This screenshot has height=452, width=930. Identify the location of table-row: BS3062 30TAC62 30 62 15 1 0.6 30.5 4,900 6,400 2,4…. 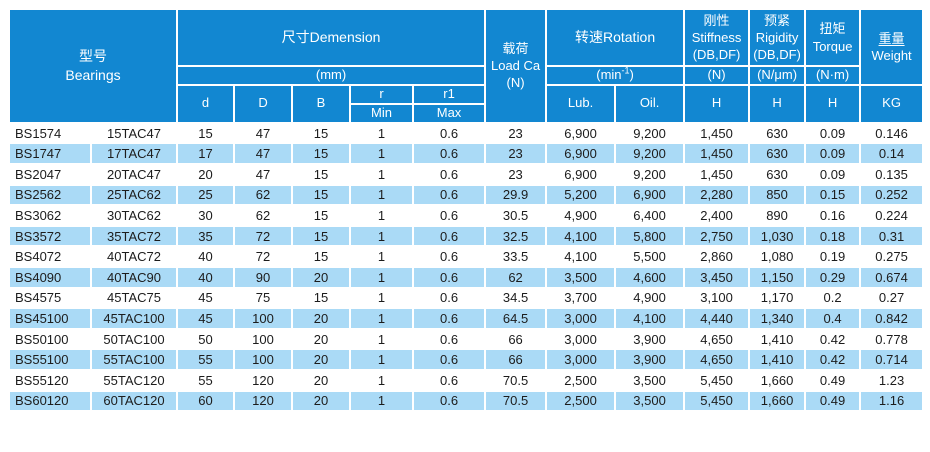
(466, 215).